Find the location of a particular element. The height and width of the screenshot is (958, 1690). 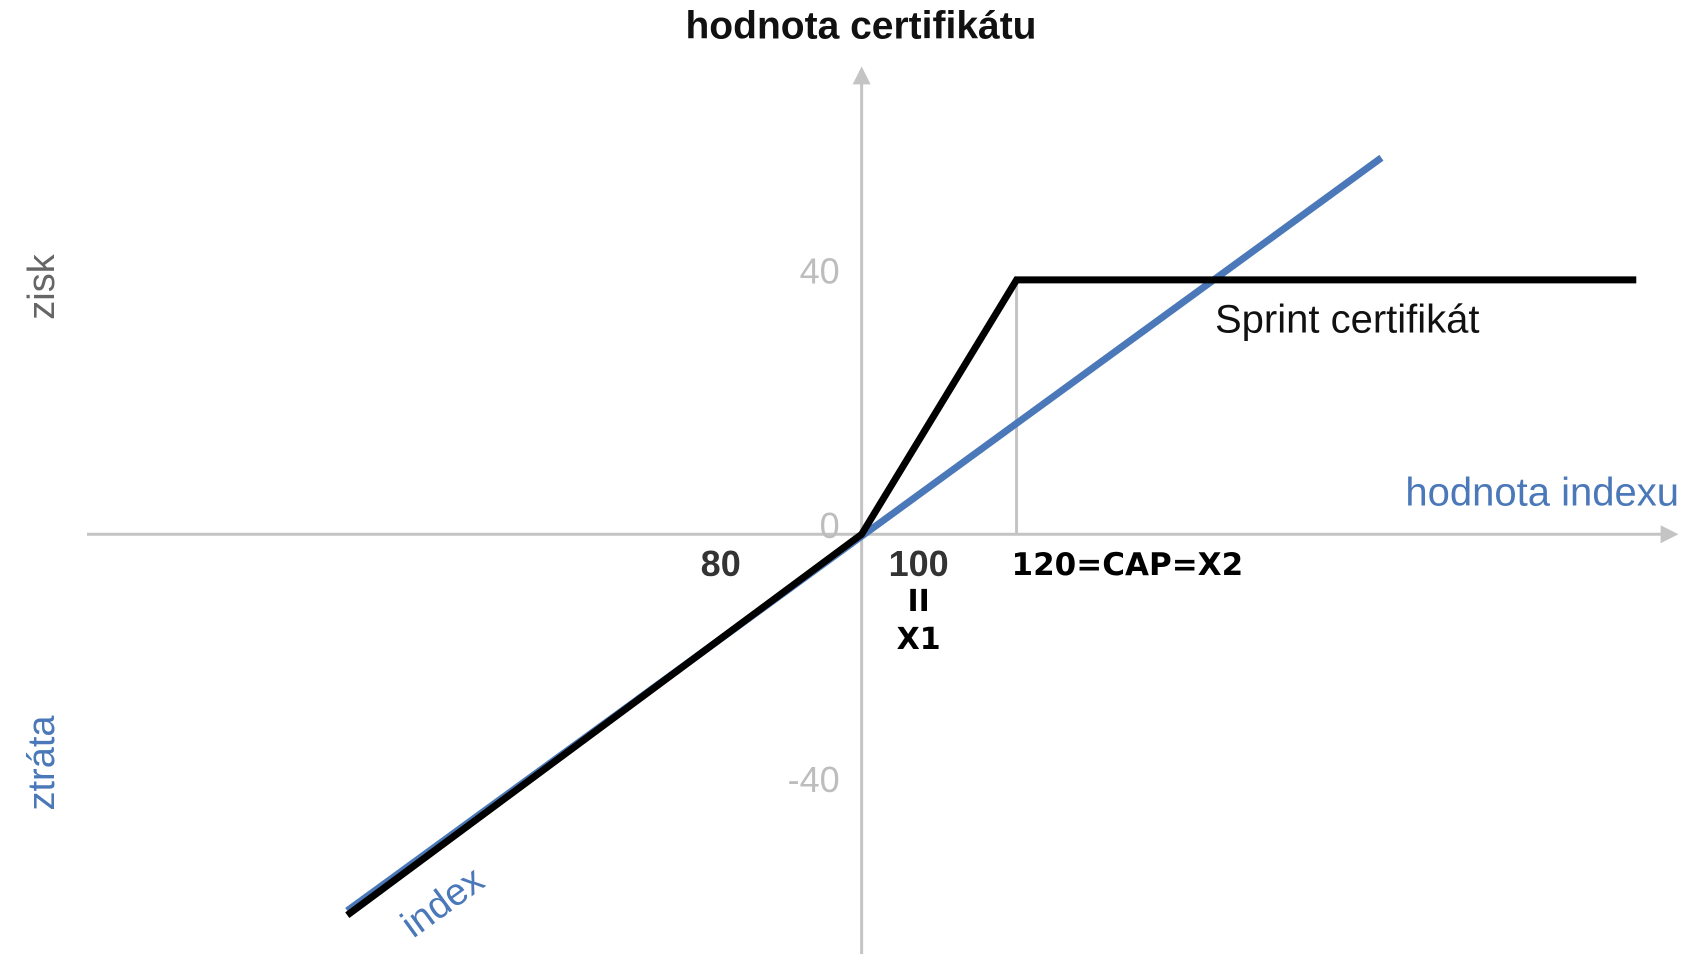

x-tick-label: 100 is located at coordinates (919, 563).